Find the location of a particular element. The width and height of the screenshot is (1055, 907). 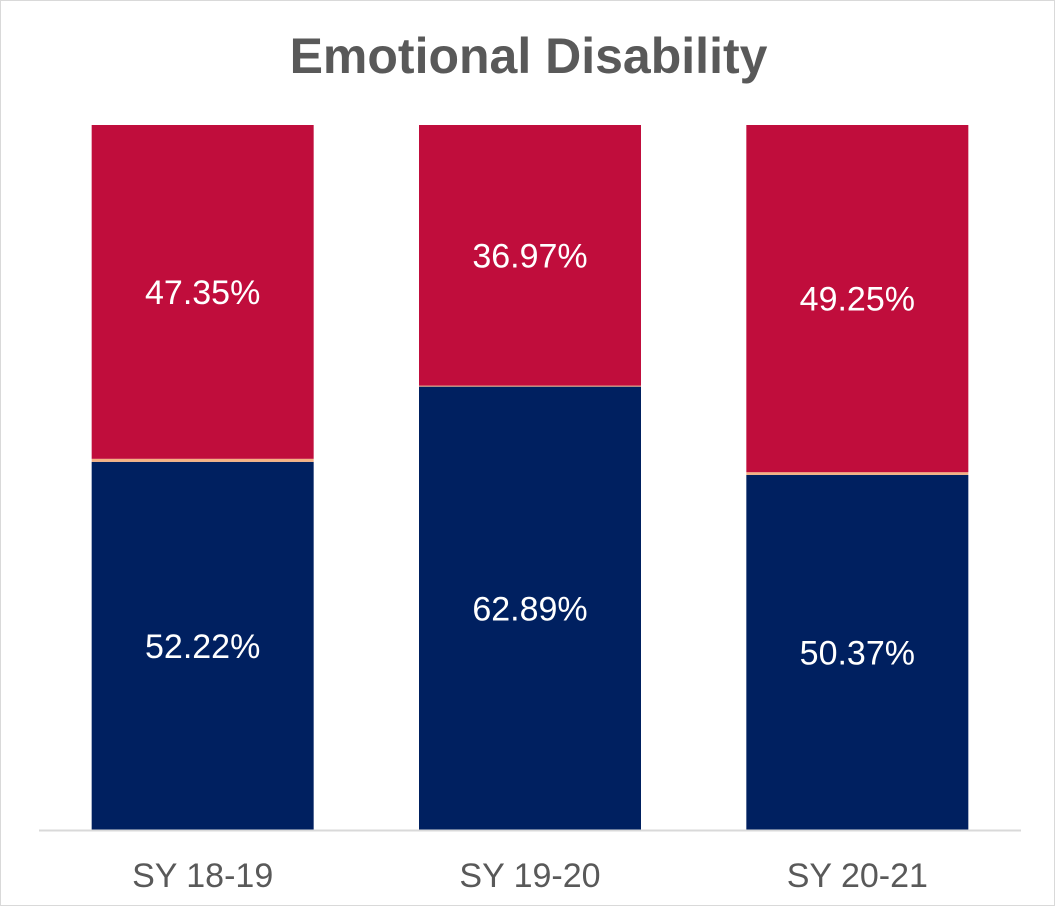

data-label-2-0: 47.35% is located at coordinates (202, 293).